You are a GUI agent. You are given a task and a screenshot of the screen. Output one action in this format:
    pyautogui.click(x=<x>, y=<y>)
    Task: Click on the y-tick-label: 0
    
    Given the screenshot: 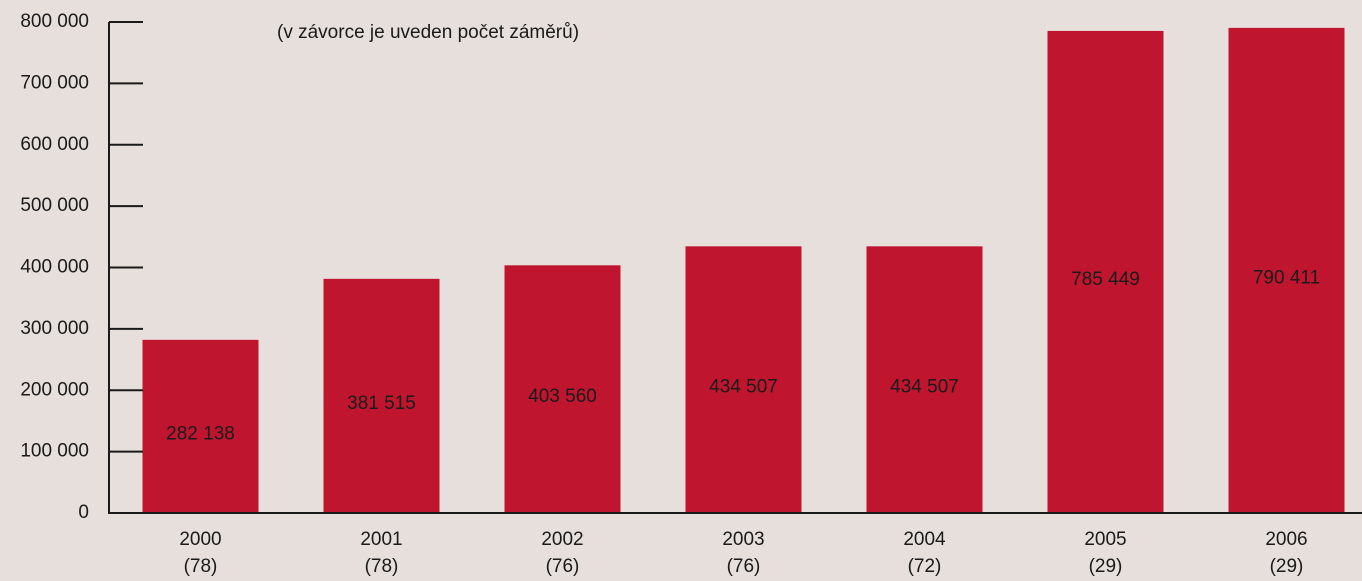 What is the action you would take?
    pyautogui.click(x=83, y=512)
    